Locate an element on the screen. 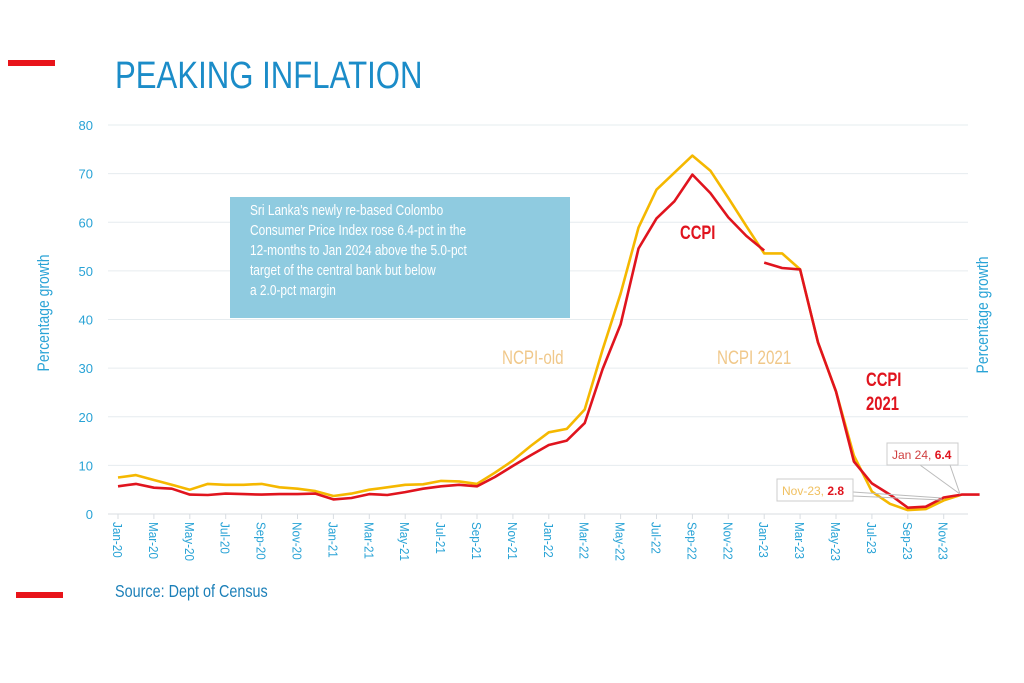  label-ccpi-2021-line2: 2021 is located at coordinates (882, 403).